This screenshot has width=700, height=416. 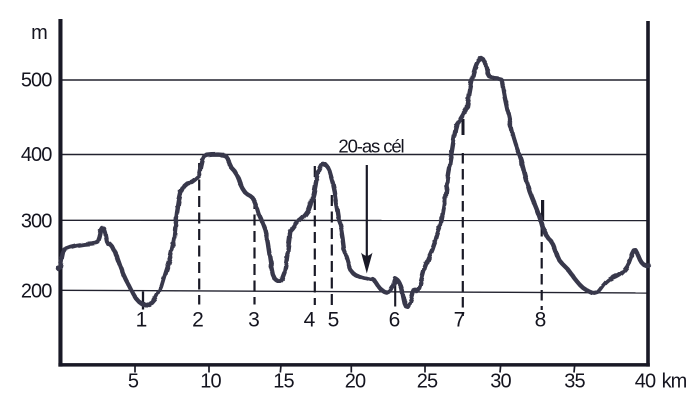 What do you see at coordinates (645, 382) in the screenshot?
I see `svg-text: 40` at bounding box center [645, 382].